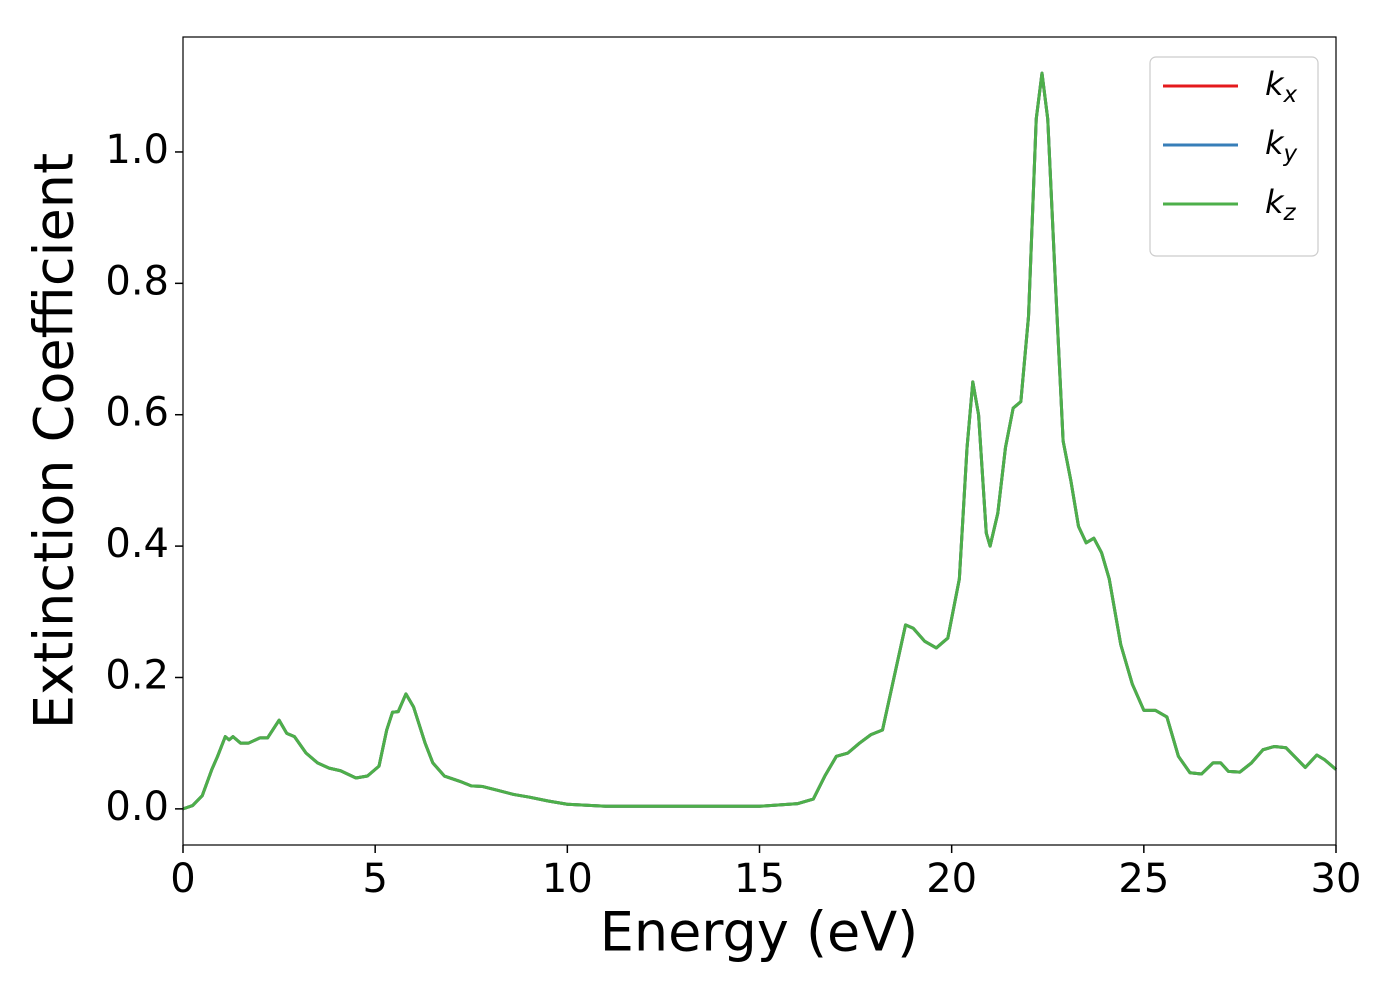 Image resolution: width=1400 pixels, height=1000 pixels. Describe the element at coordinates (567, 879) in the screenshot. I see `x-tick-label: 10` at that location.